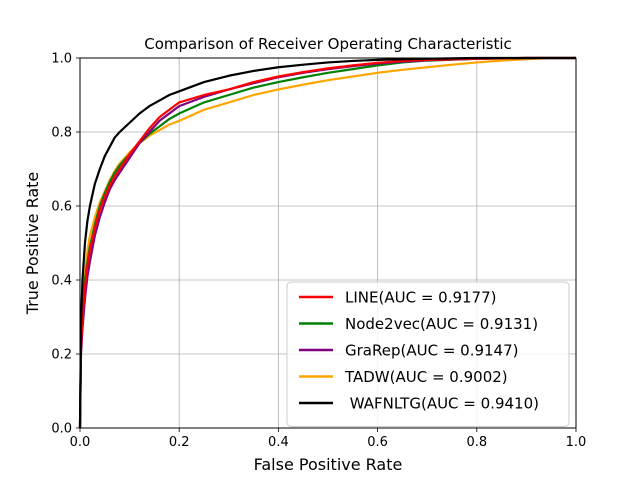 The image size is (640, 480). What do you see at coordinates (278, 442) in the screenshot?
I see `x-tick-label: 0.4` at bounding box center [278, 442].